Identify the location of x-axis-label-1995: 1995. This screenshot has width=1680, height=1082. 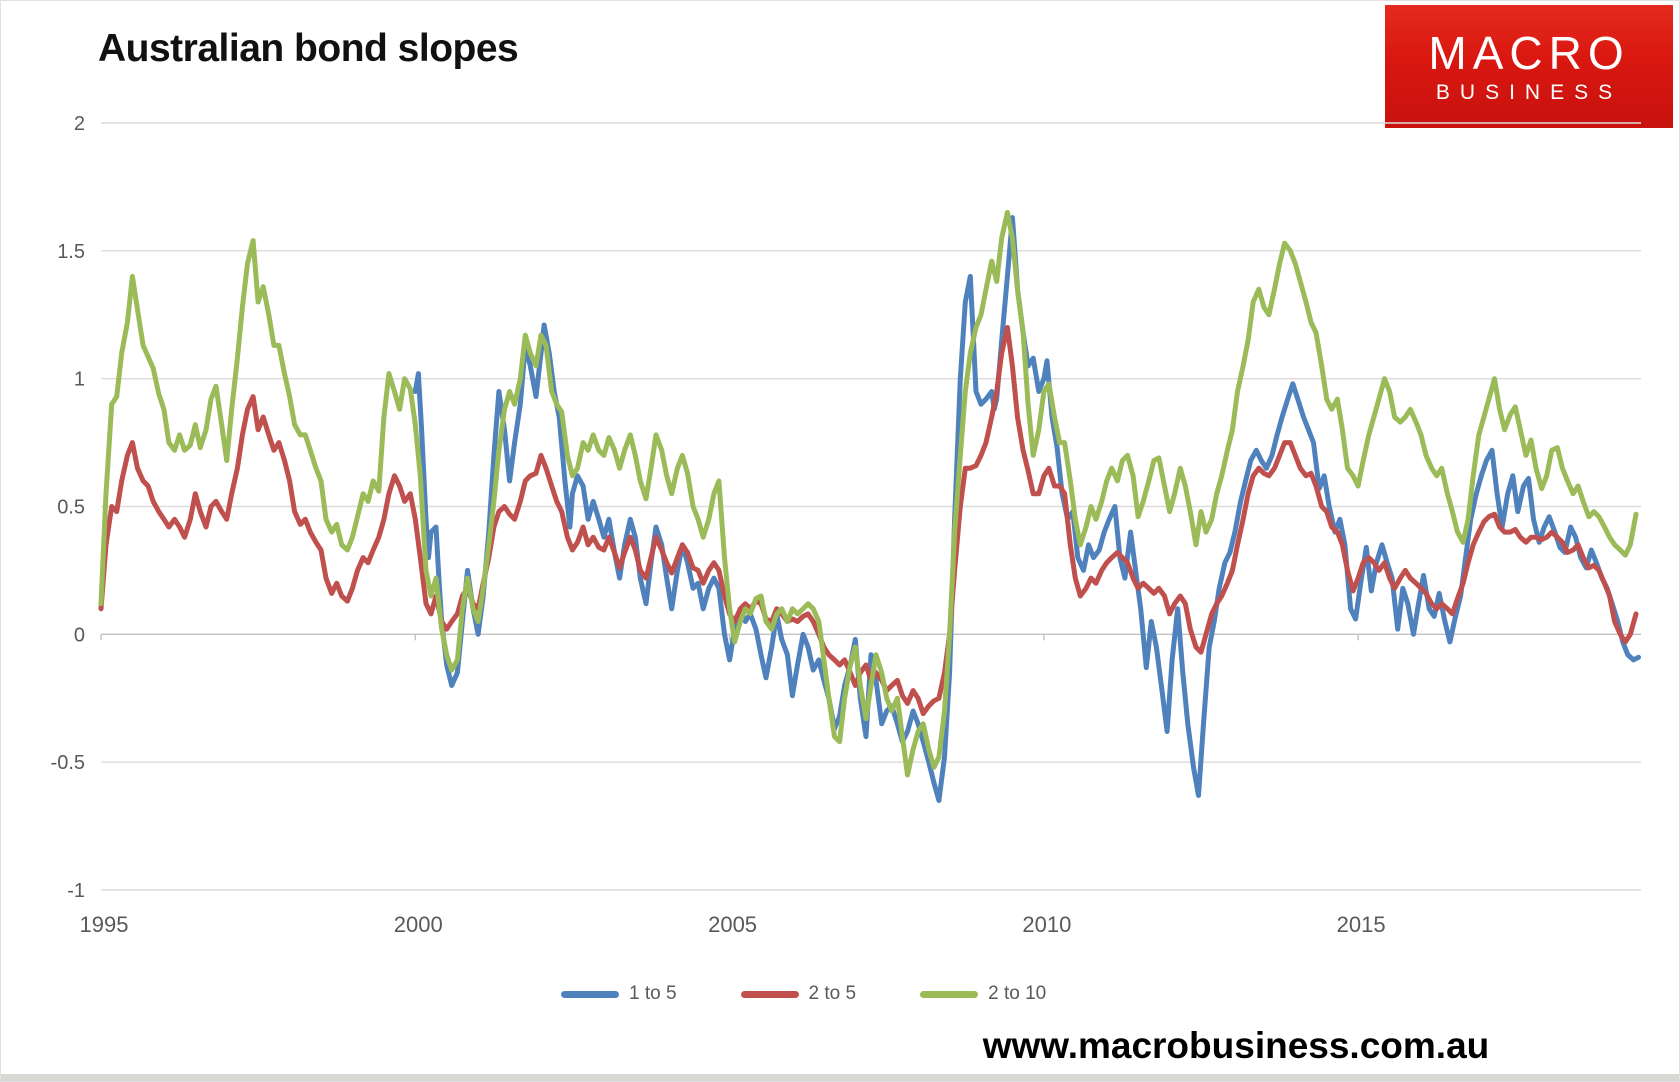
(104, 924).